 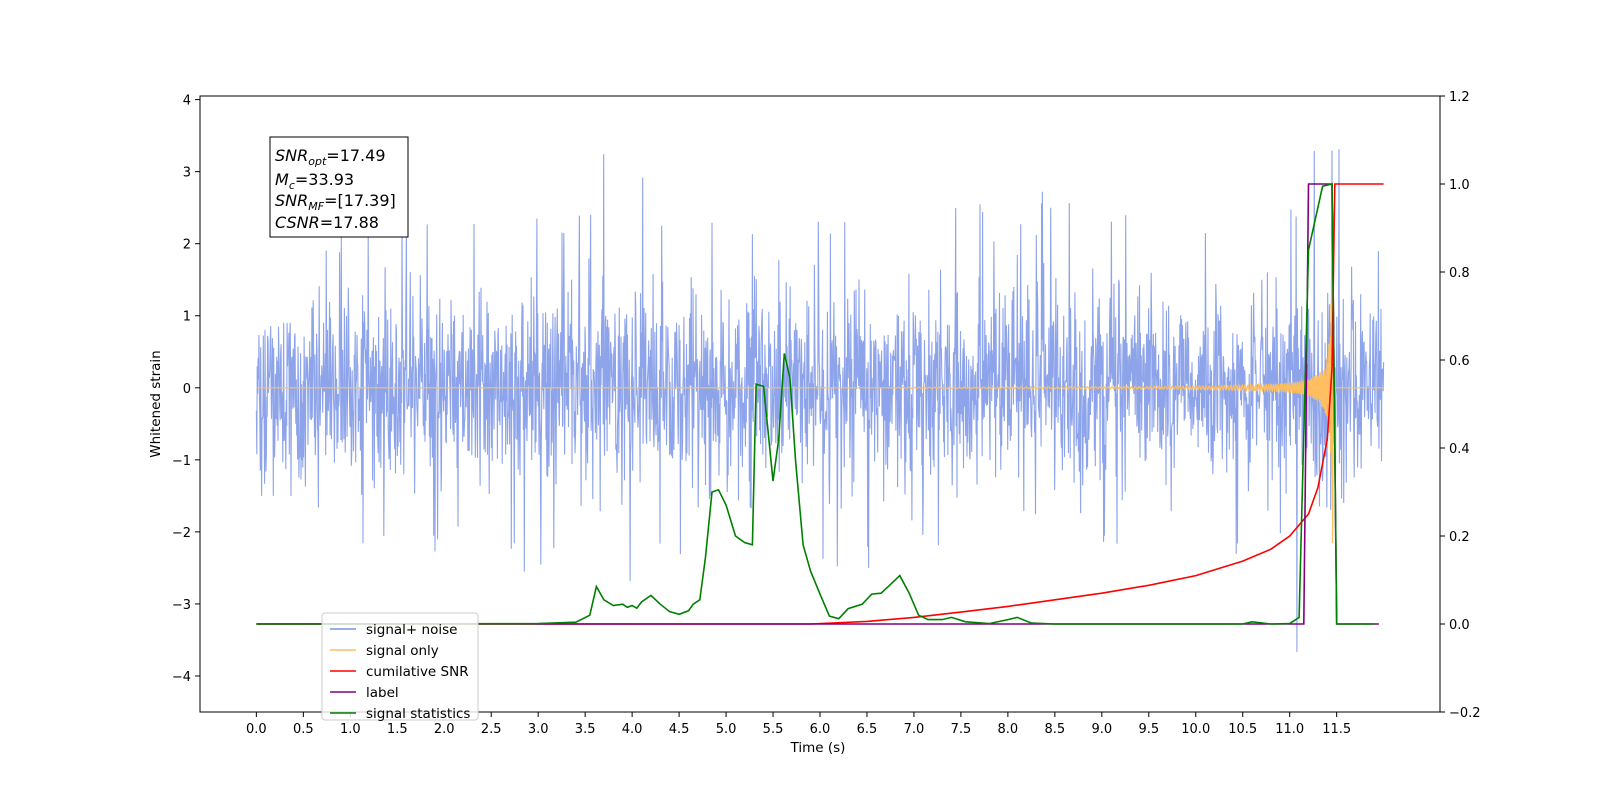 I want to click on legend-label: label, so click(x=382, y=693).